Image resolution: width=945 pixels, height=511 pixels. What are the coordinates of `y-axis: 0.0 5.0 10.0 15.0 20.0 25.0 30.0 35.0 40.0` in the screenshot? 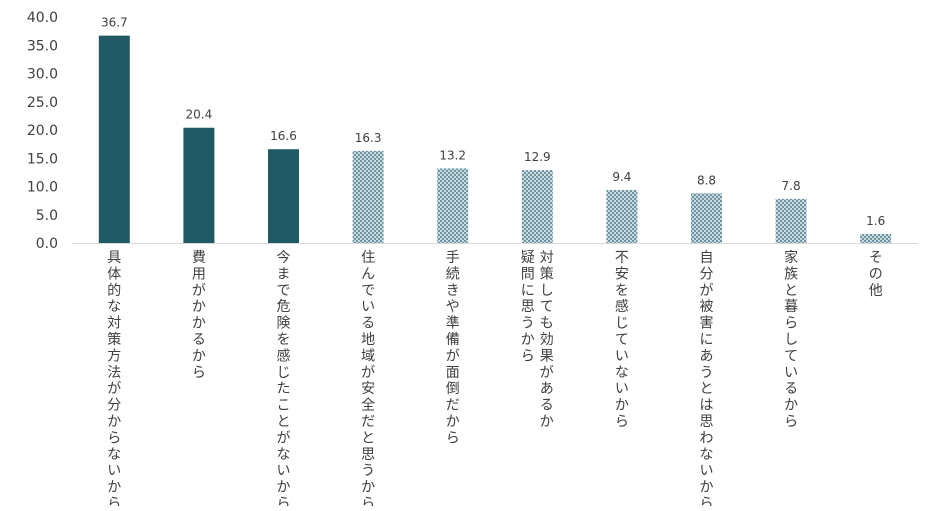 It's located at (42, 131).